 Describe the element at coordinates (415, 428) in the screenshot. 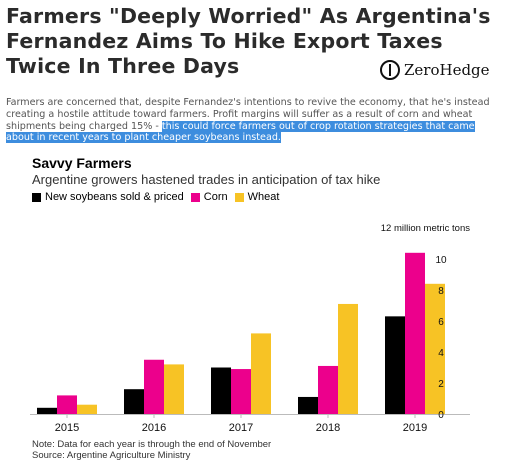

I see `x-tick-label-2019: 2019` at that location.